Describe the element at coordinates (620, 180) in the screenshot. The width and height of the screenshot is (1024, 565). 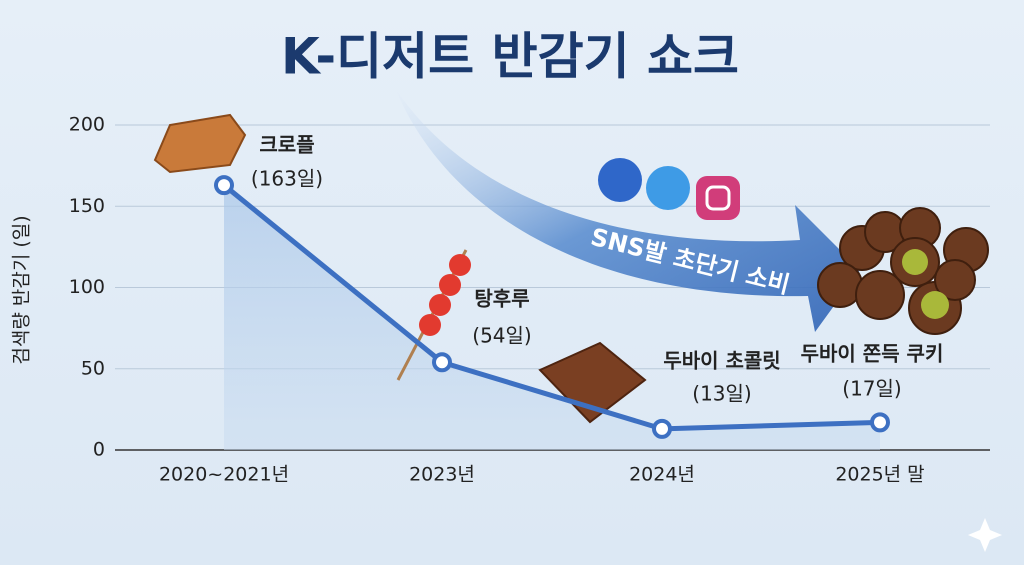
I see `facebook-icon` at that location.